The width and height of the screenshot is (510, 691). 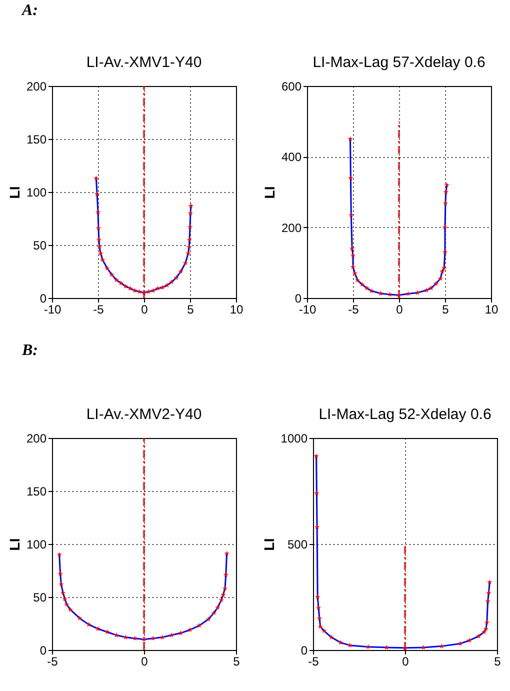 I want to click on y-tick-label: 600, so click(x=291, y=87).